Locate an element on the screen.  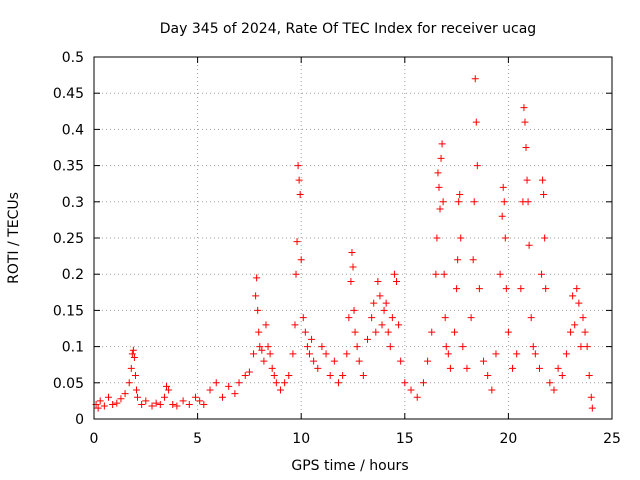
y-axis-label: ROTI / TECUs is located at coordinates (14, 238).